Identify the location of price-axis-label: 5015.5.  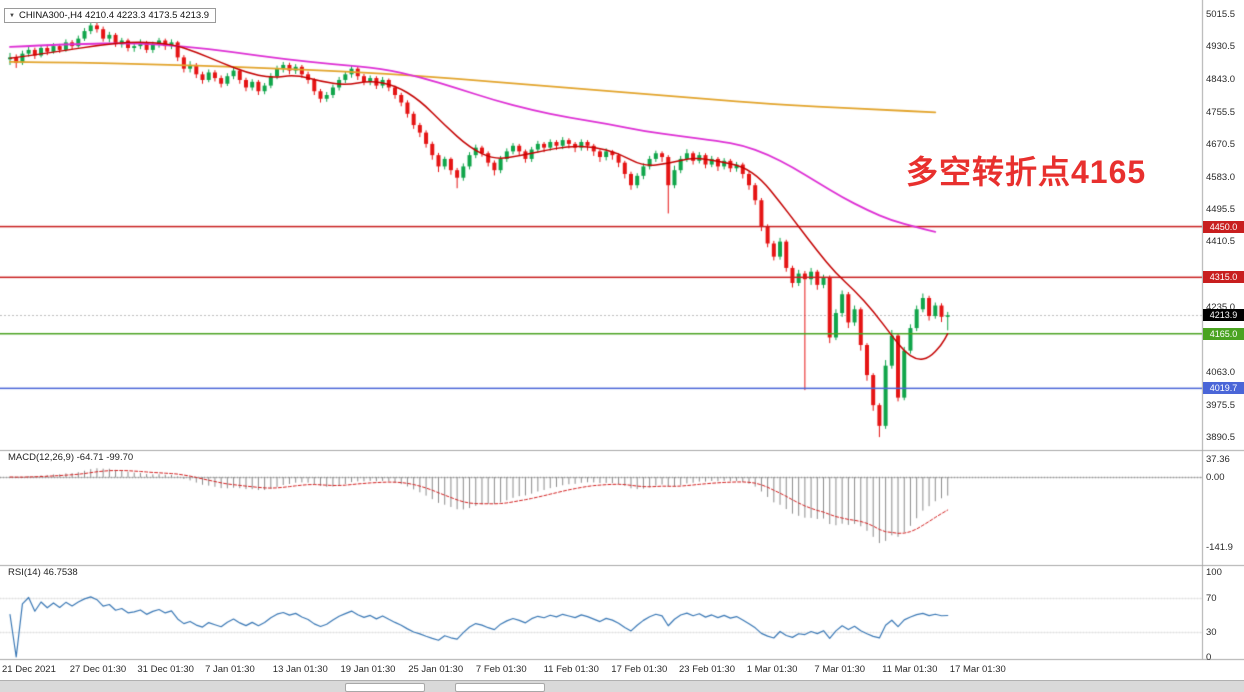
(1221, 14).